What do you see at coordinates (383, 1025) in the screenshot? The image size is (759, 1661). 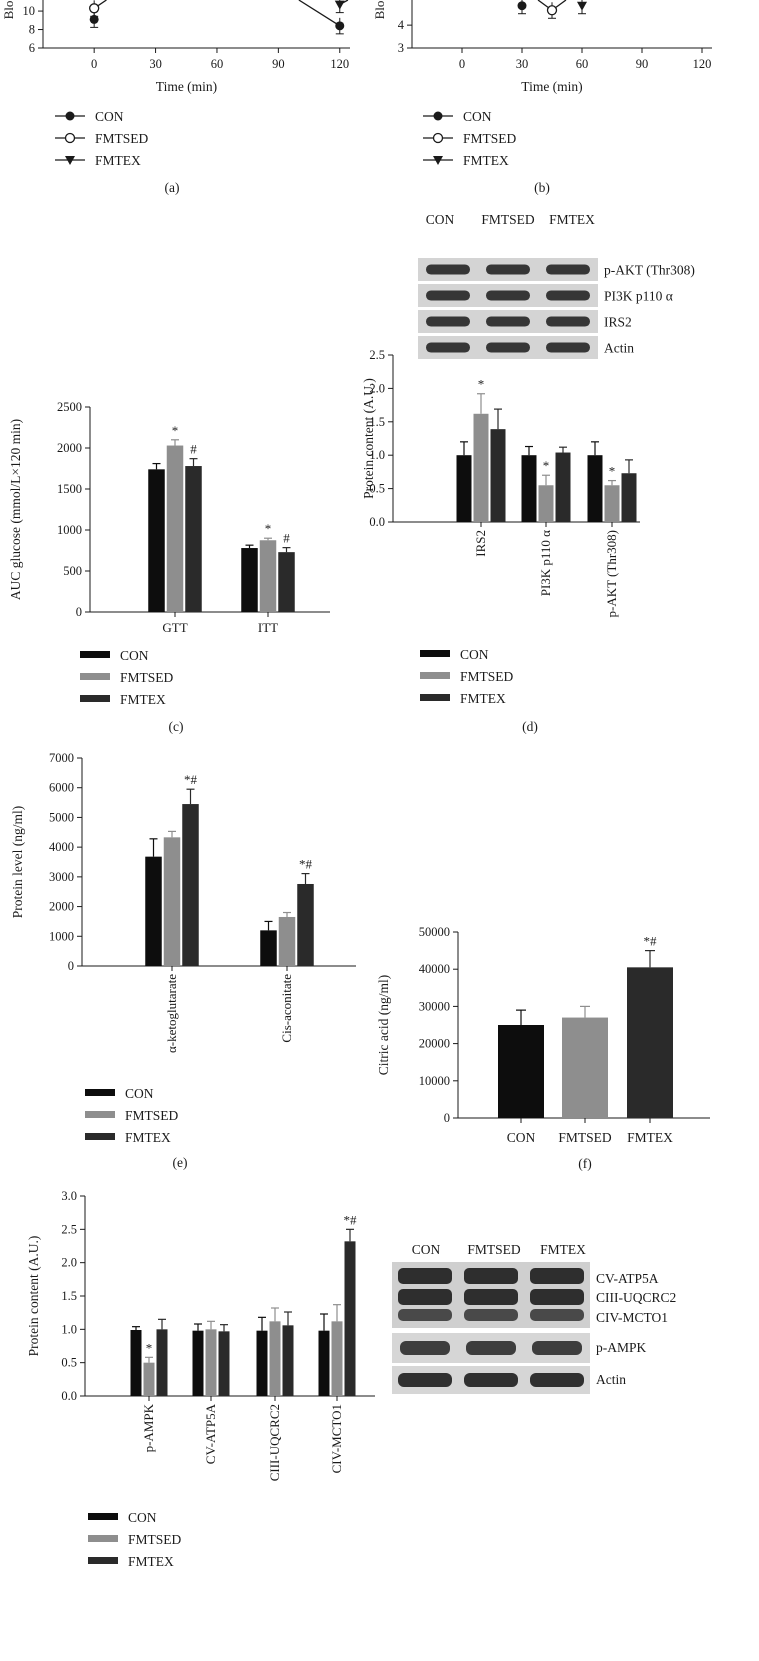 I see `y-axis-label: Citric acid (ng/ml)` at bounding box center [383, 1025].